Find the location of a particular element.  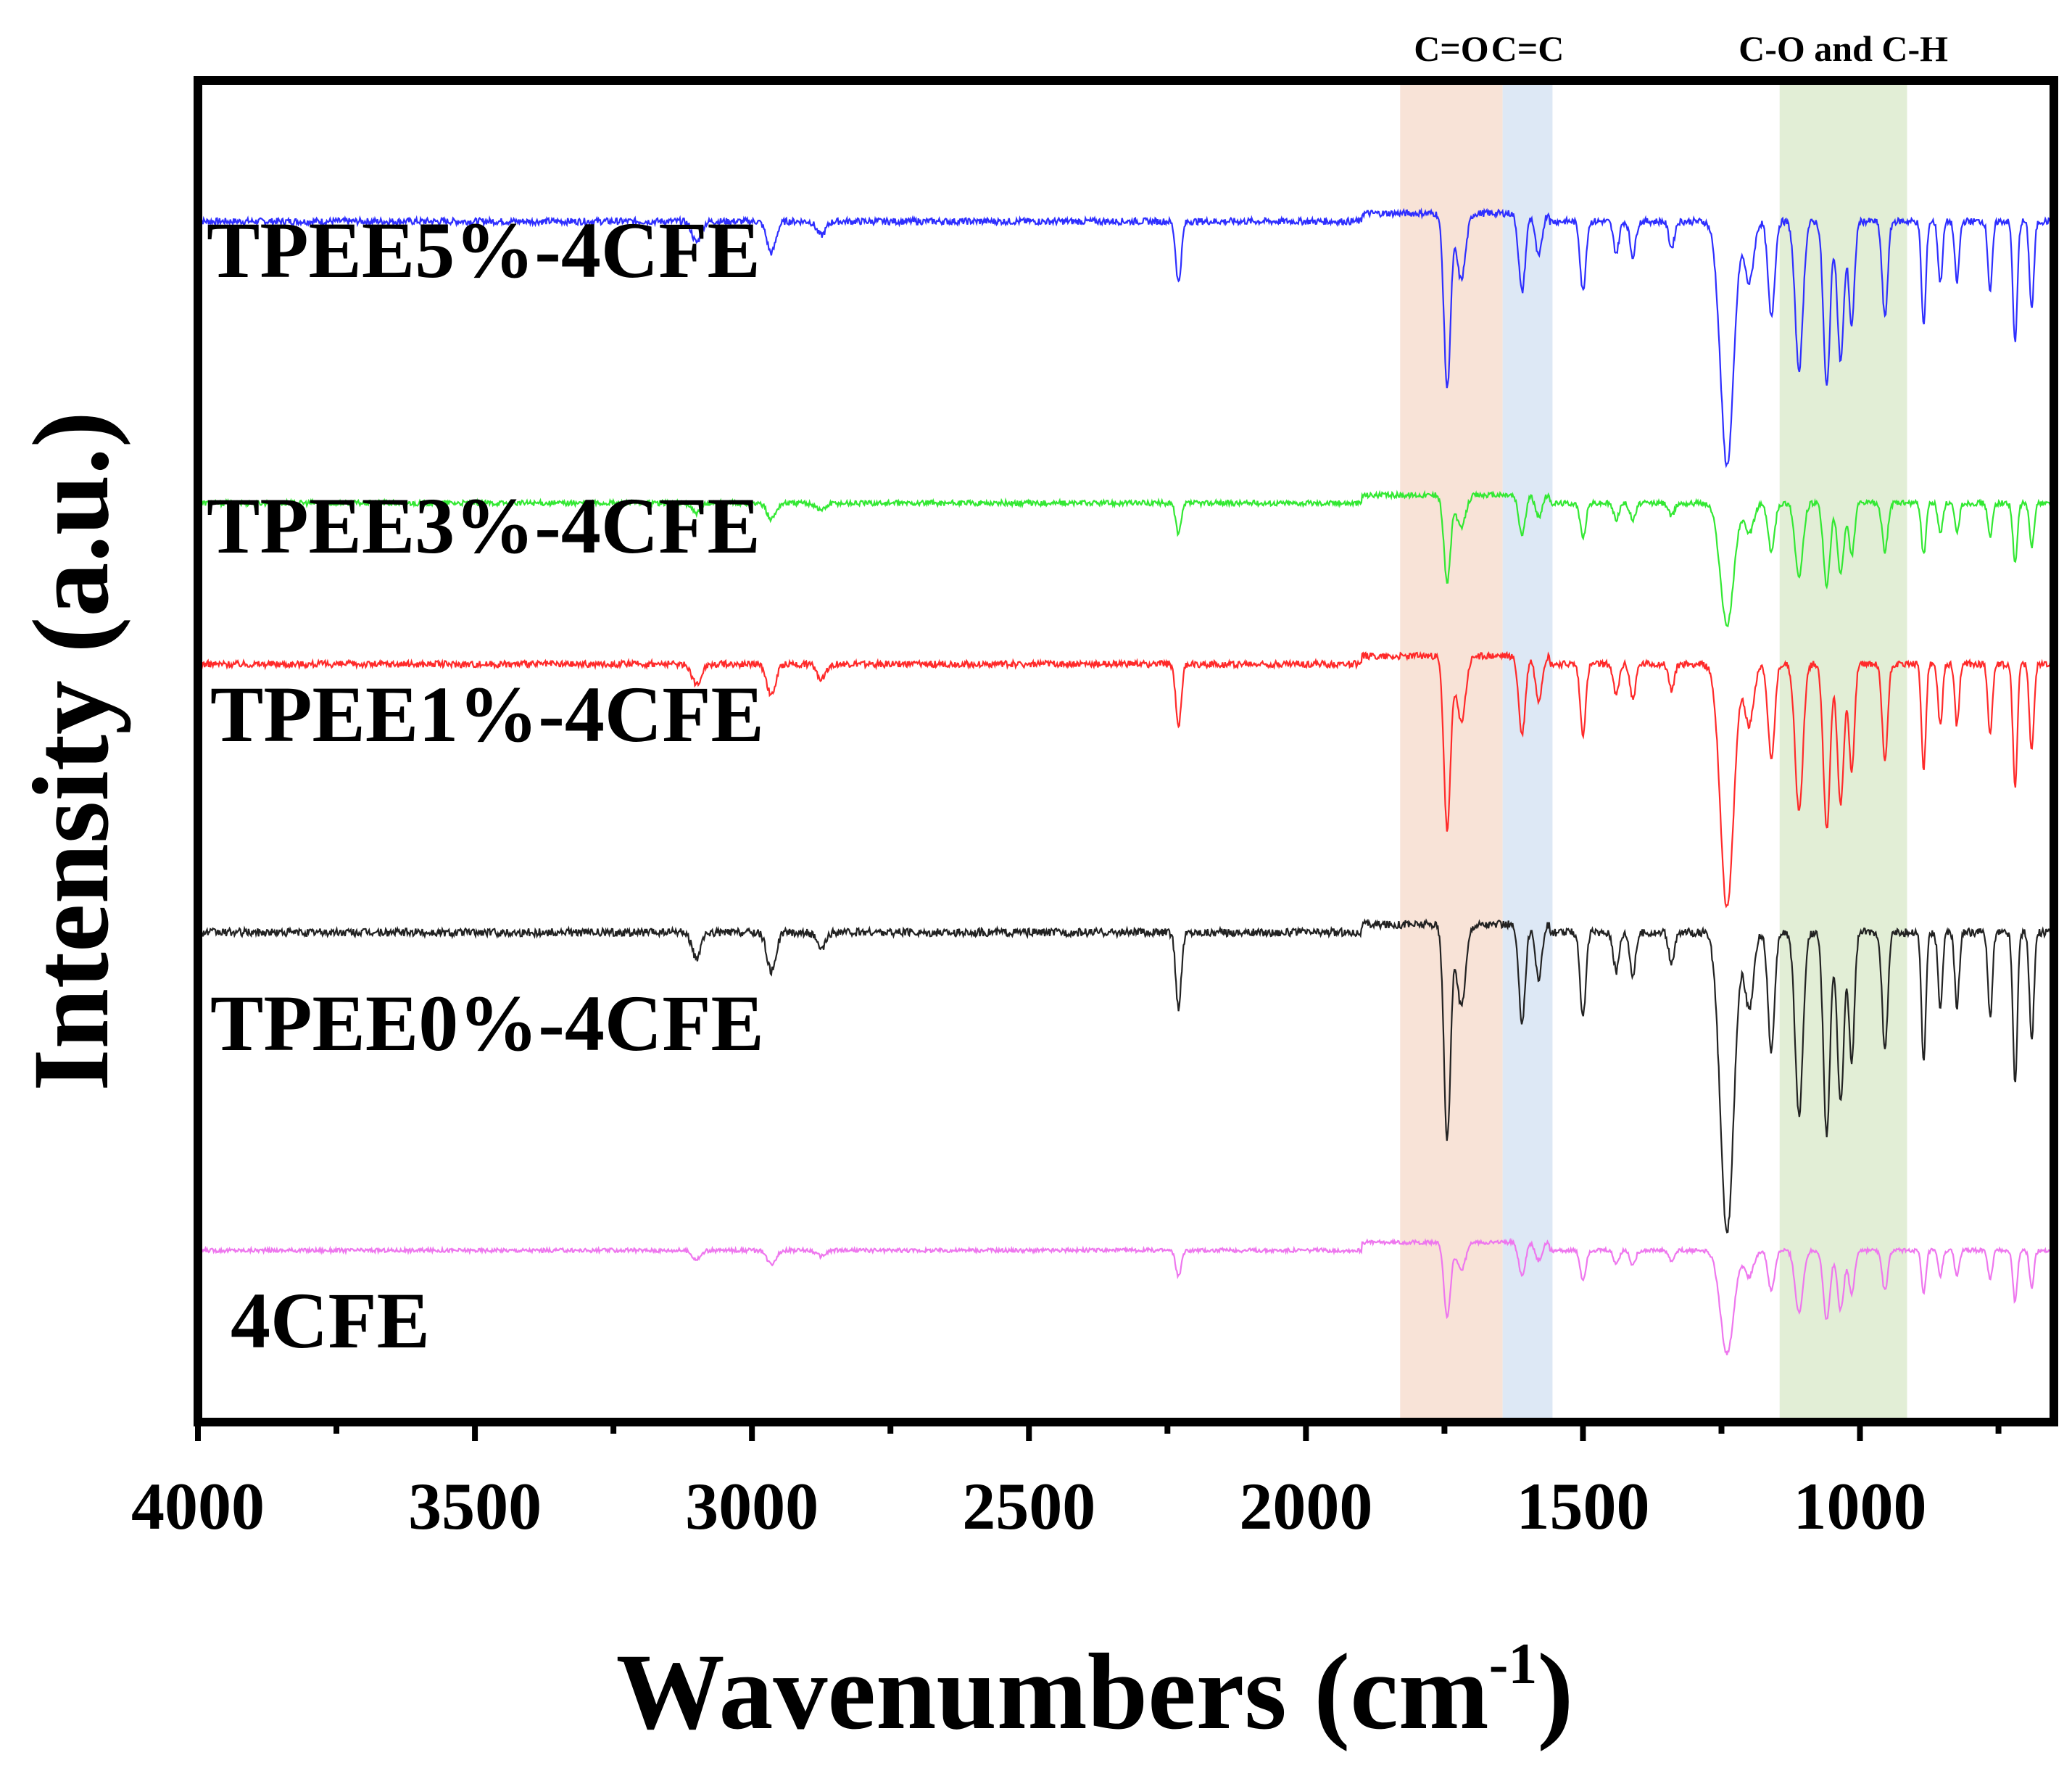

band-label-0: C=O is located at coordinates (1451, 49).